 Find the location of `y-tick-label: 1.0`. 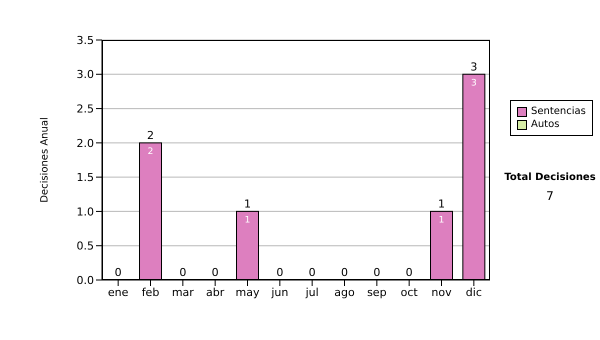

y-tick-label: 1.0 is located at coordinates (85, 211).